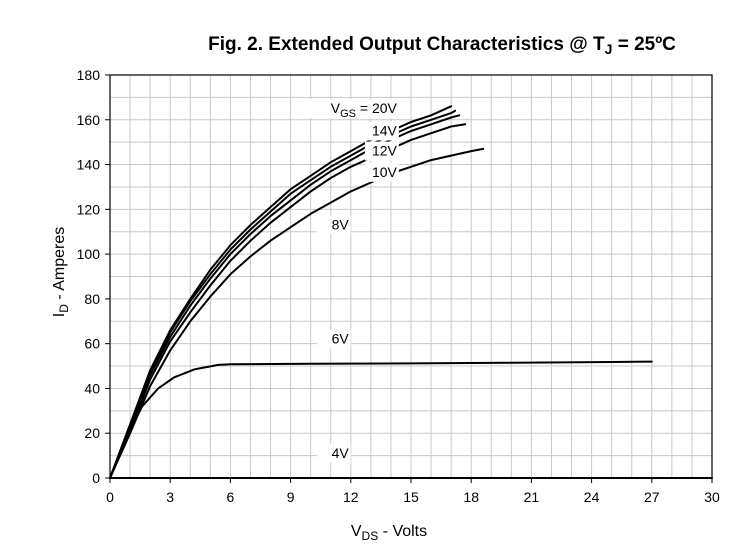 This screenshot has height=560, width=749. I want to click on y-tick-label: 180, so click(89, 75).